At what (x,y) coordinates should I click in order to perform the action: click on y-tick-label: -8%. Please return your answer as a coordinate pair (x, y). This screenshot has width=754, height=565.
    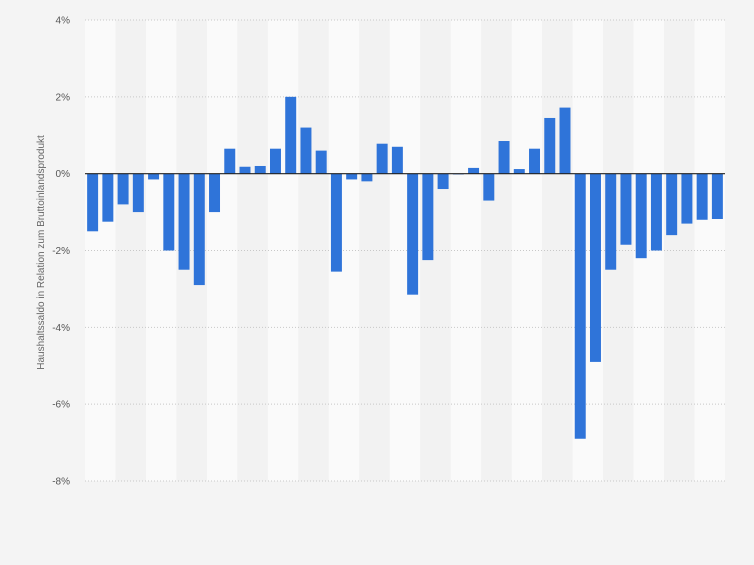
    Looking at the image, I should click on (61, 482).